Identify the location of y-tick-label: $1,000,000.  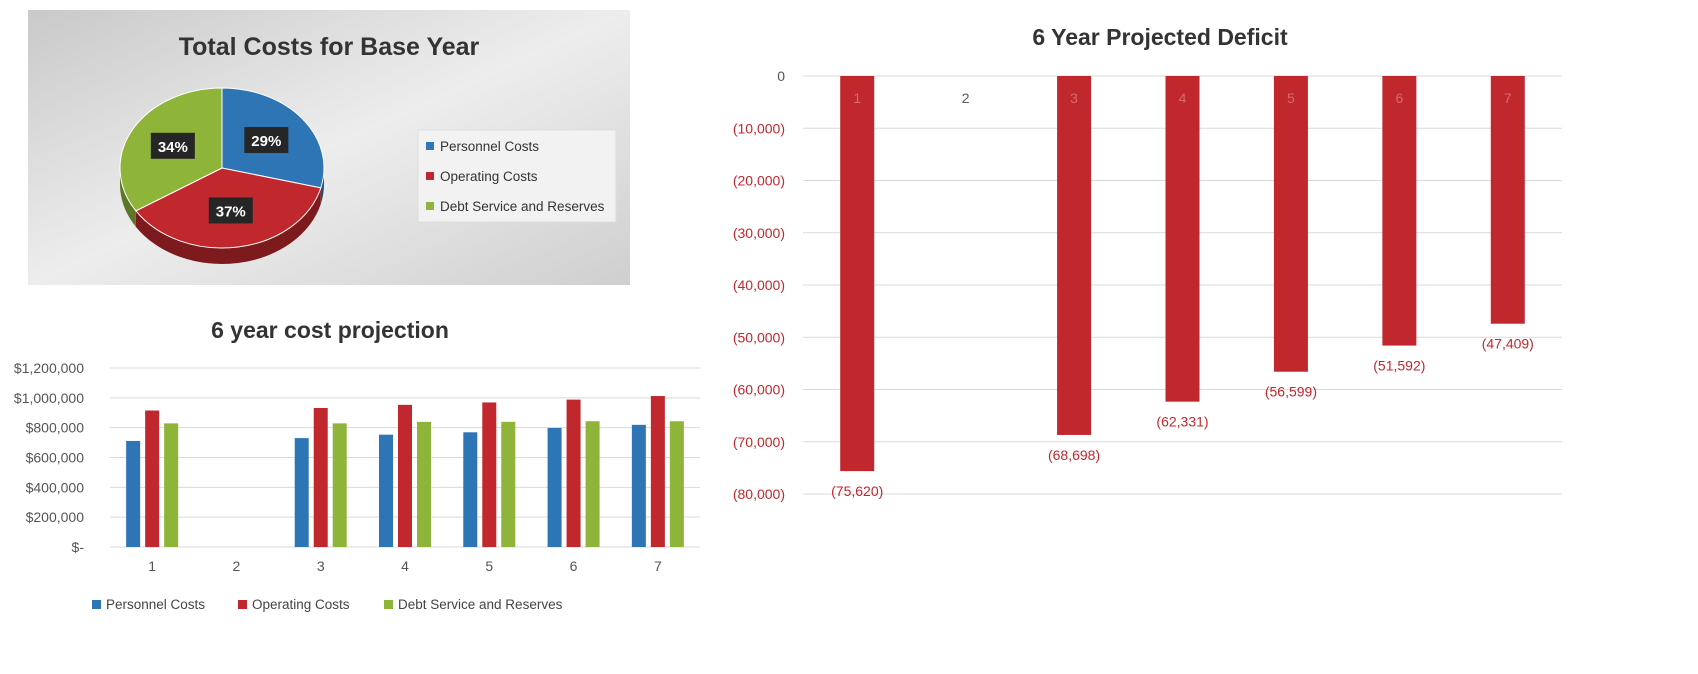
(49, 398).